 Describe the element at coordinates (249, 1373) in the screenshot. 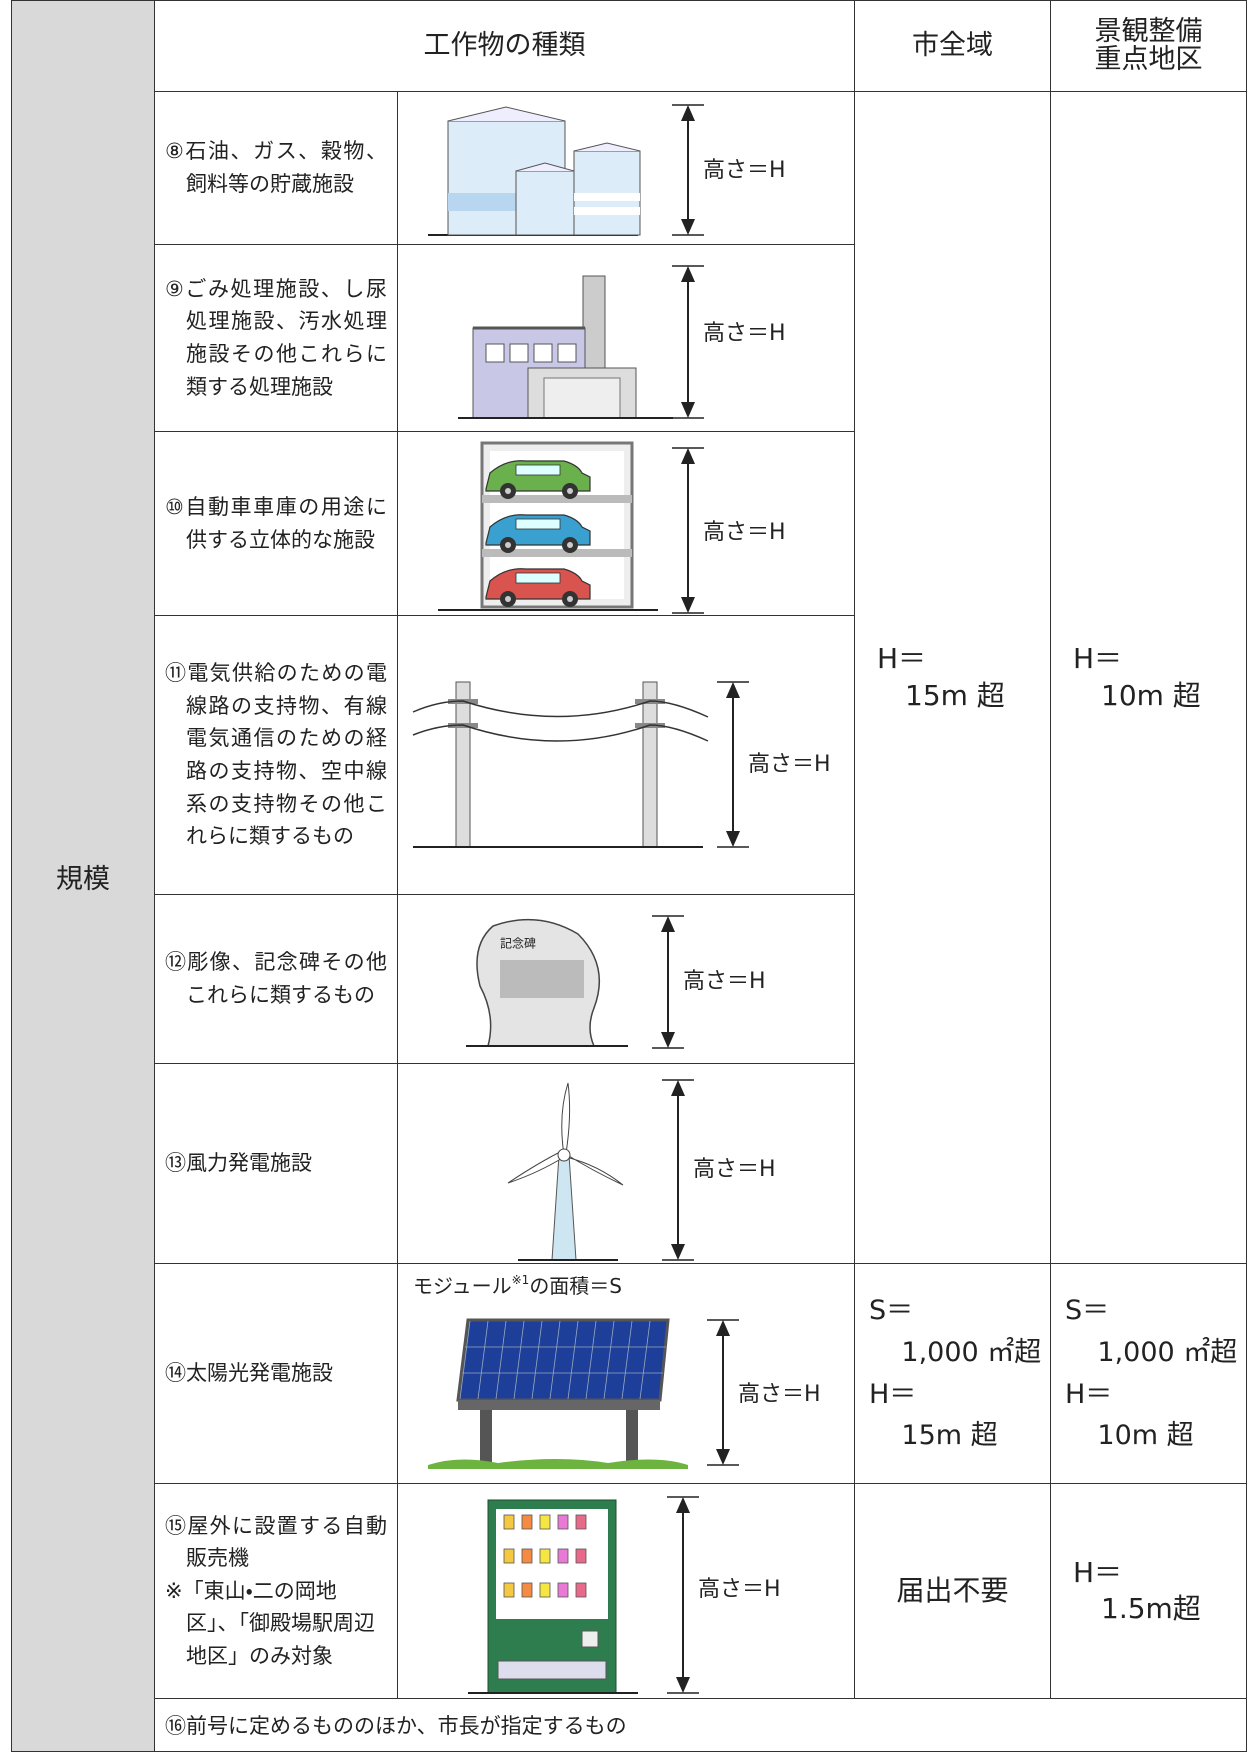

I see `item-name: ⑭太陽光発電施設` at that location.